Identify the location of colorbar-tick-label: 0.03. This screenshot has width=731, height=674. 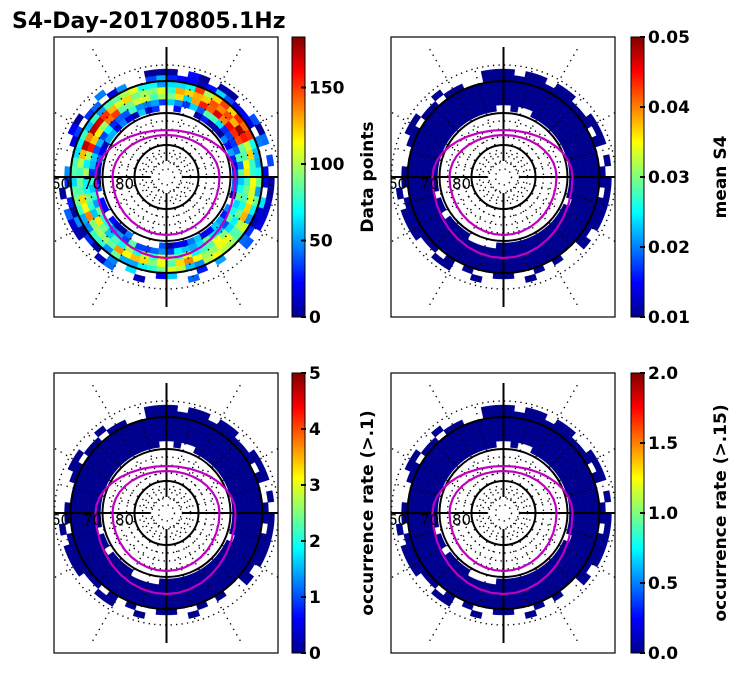
(669, 178).